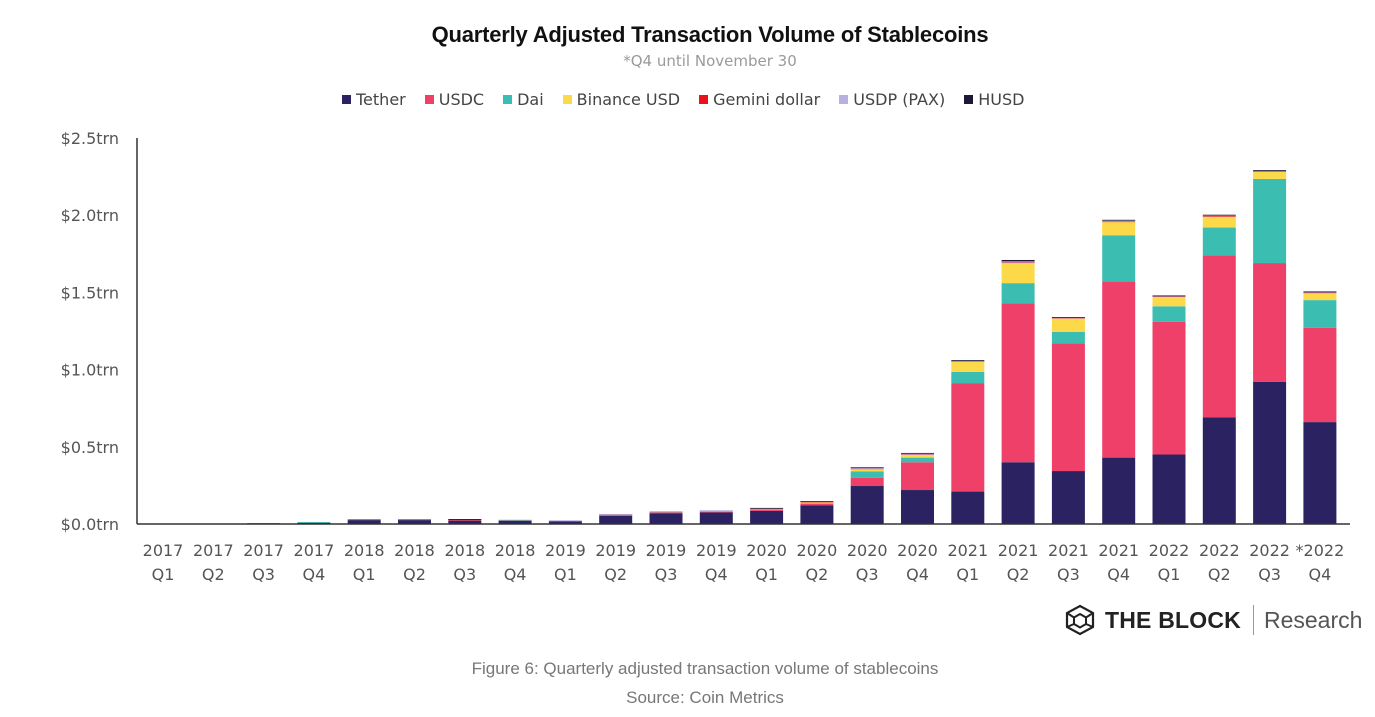  Describe the element at coordinates (767, 99) in the screenshot. I see `legend-label: Gemini dollar` at that location.